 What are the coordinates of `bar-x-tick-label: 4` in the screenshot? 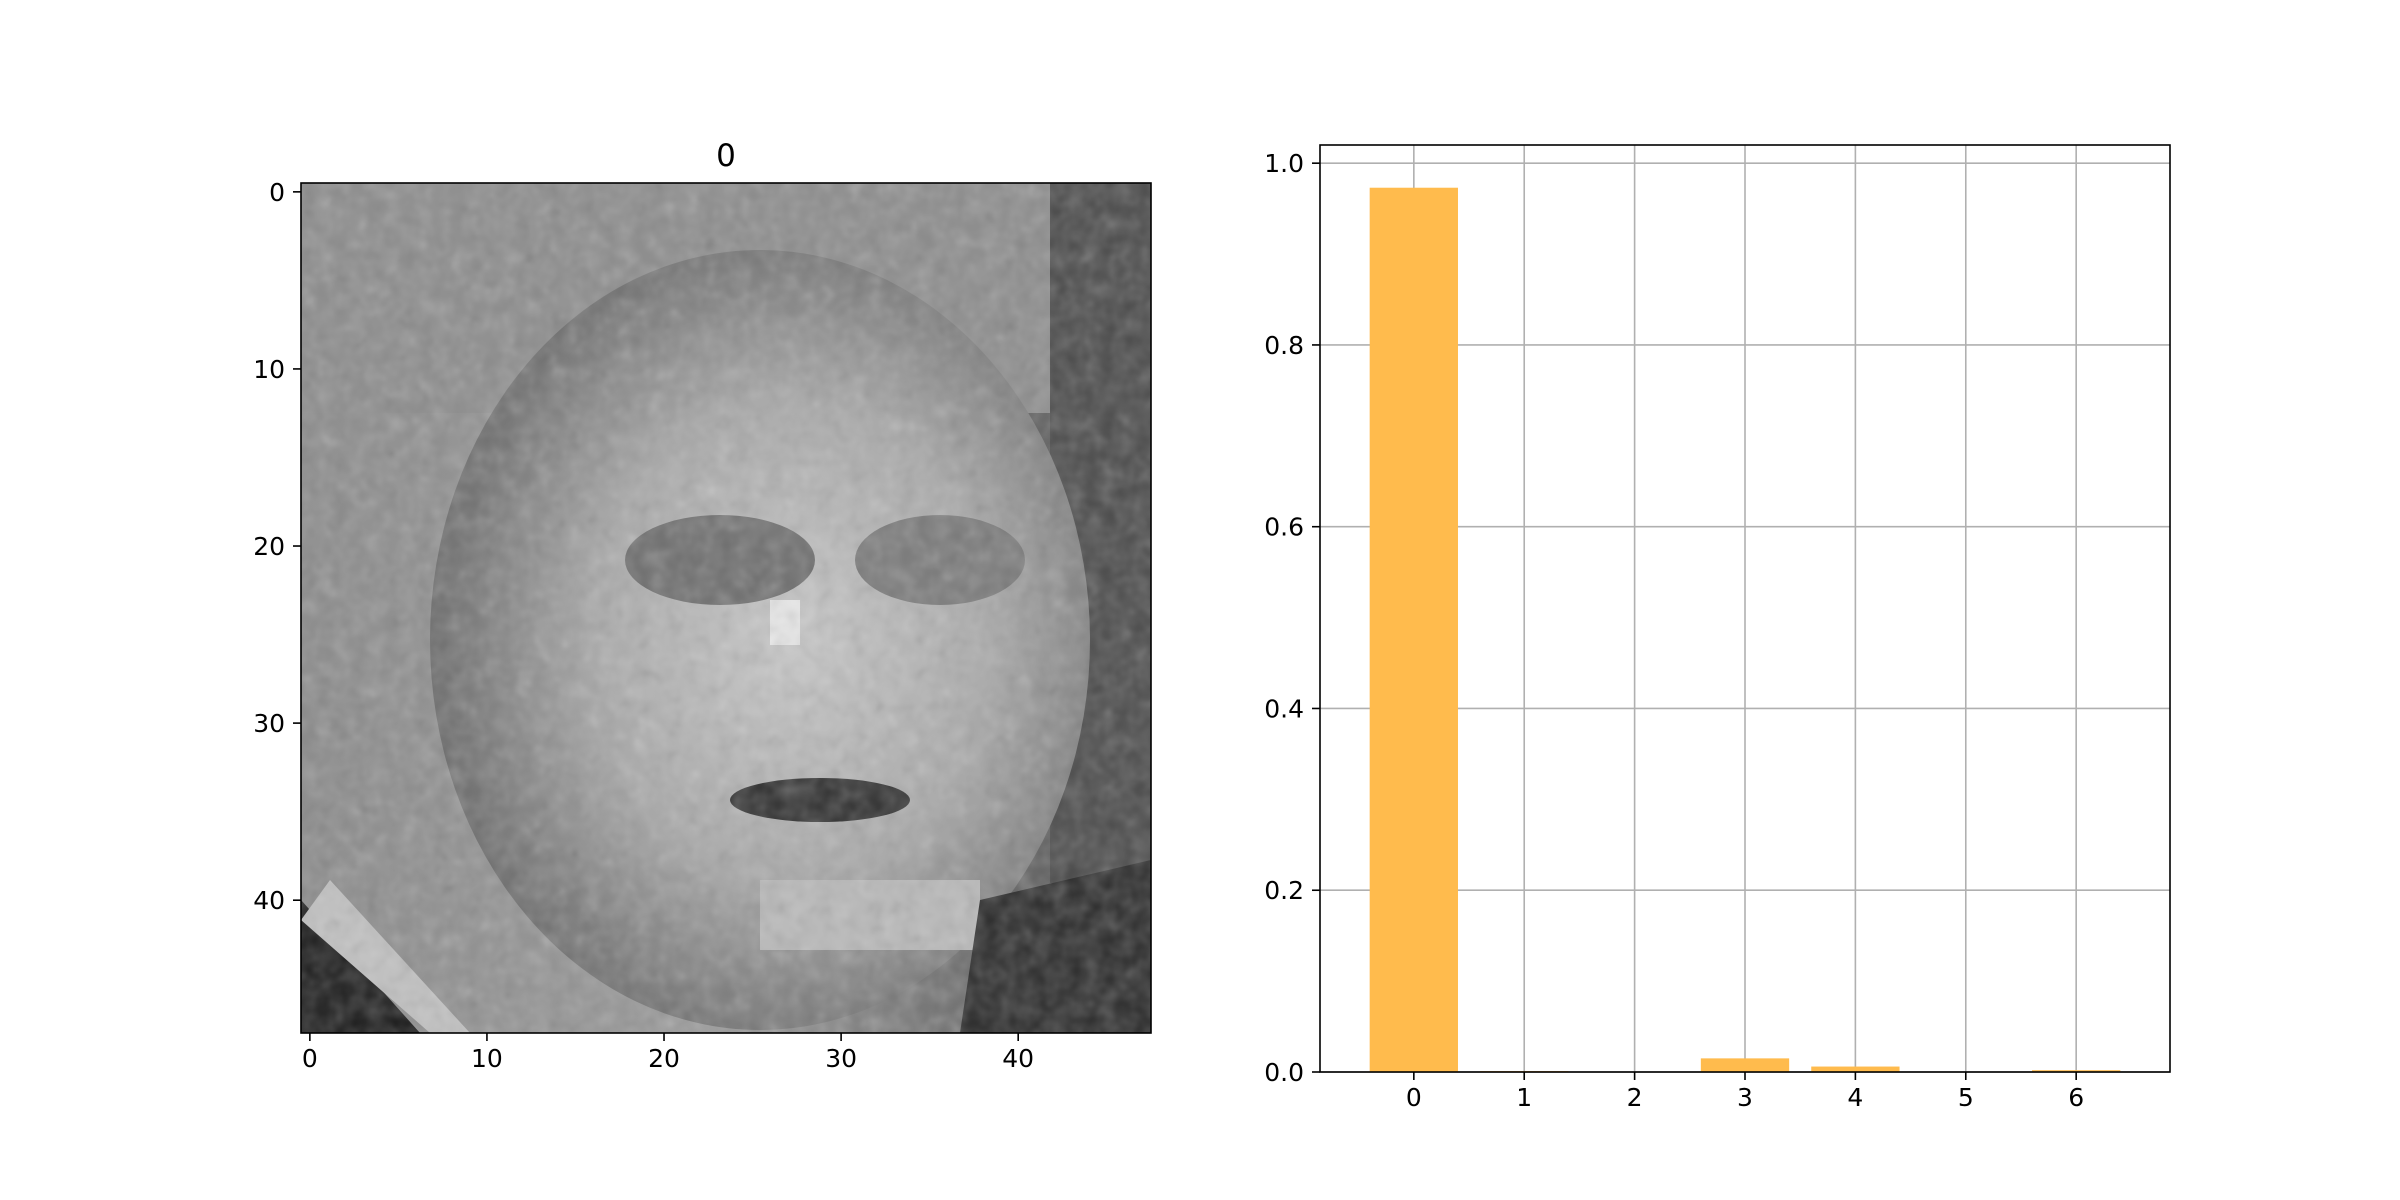 It's located at (1855, 1097).